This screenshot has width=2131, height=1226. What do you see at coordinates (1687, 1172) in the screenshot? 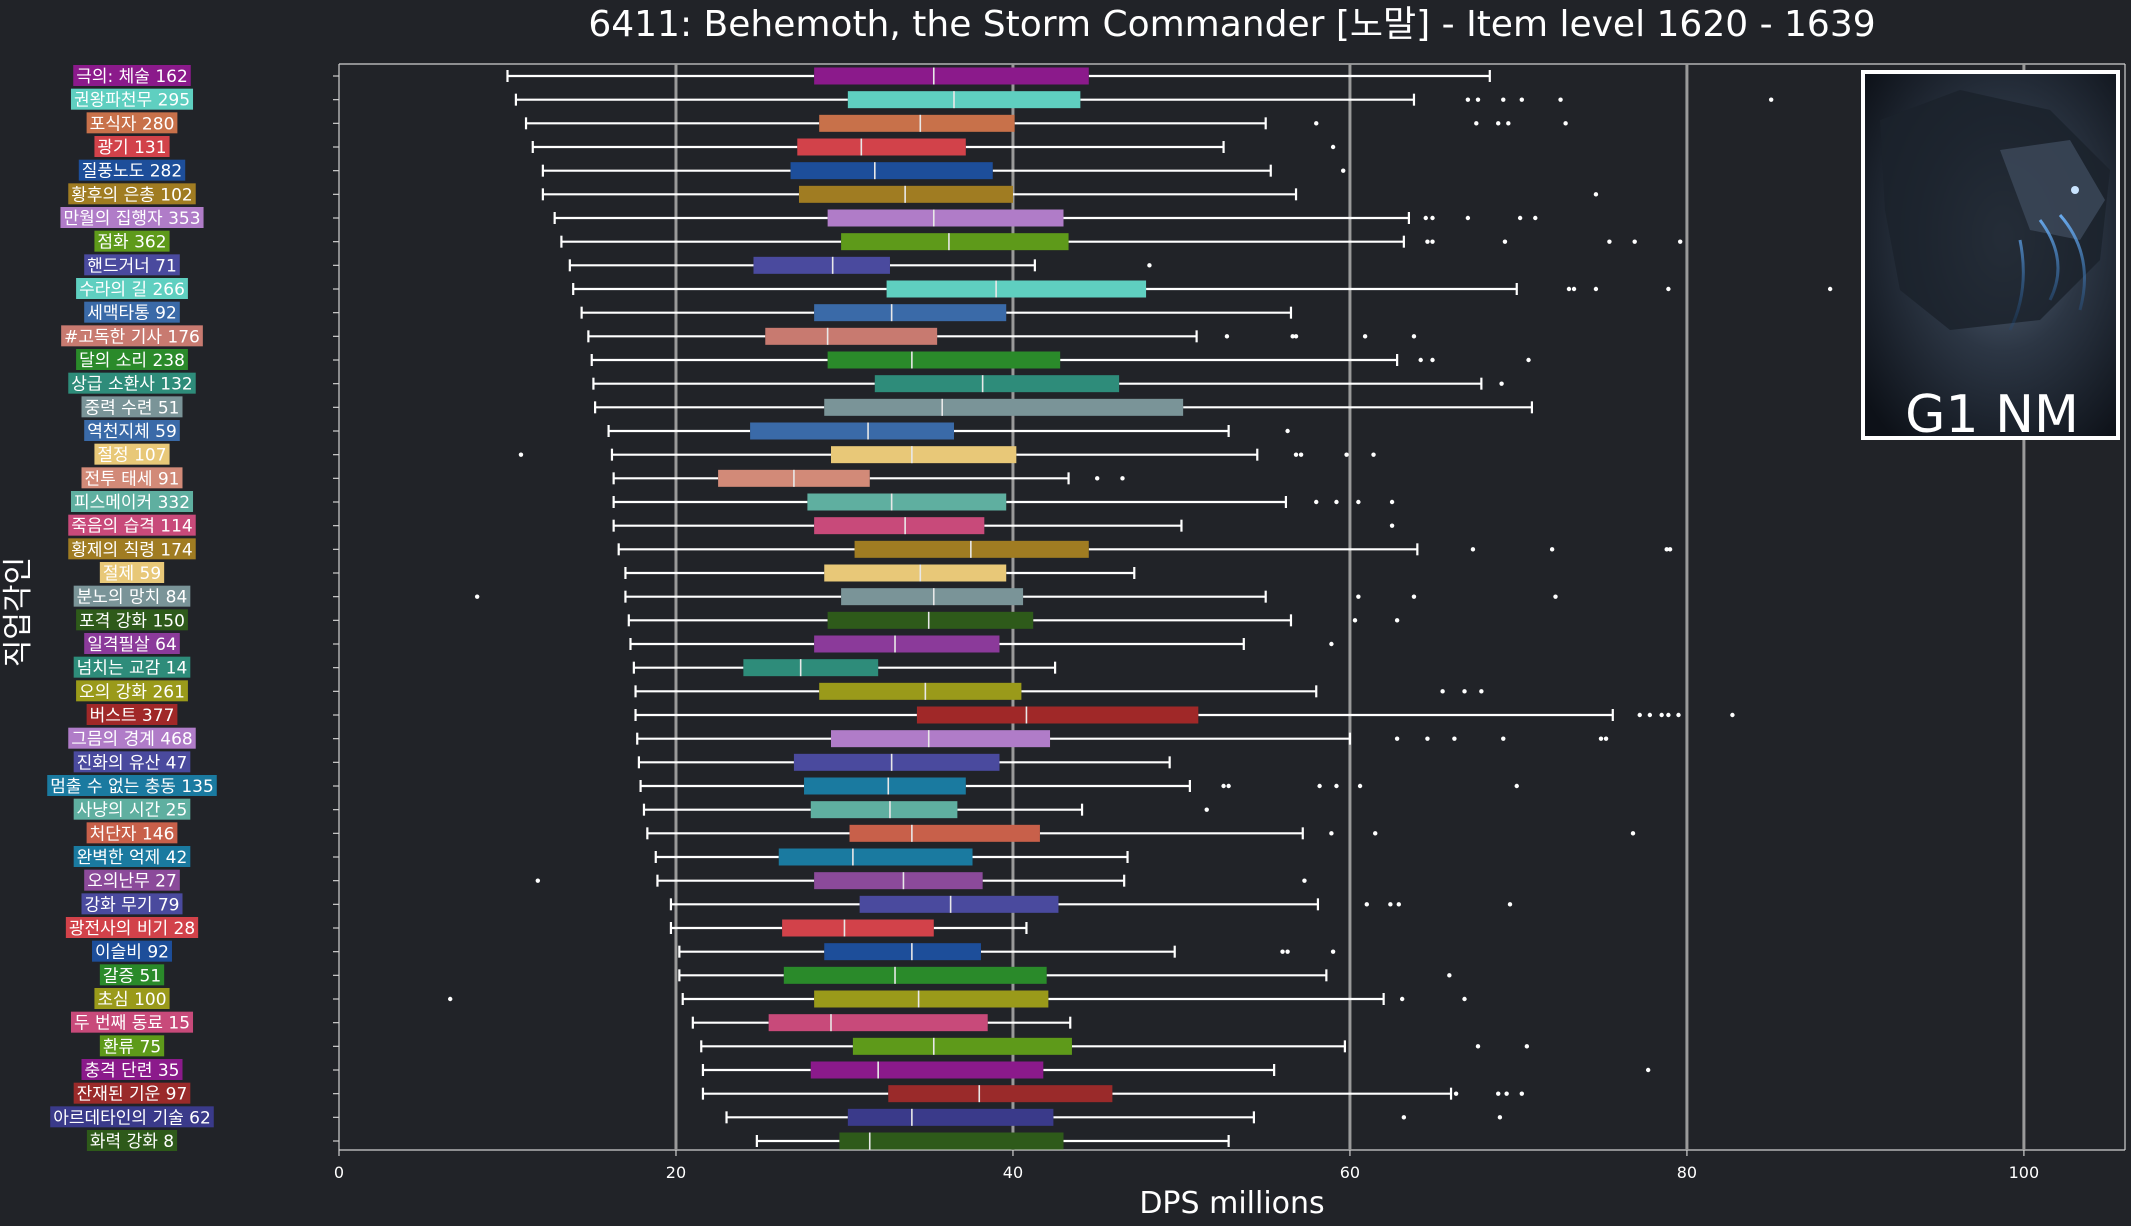
I see `x-tick-label: 80` at bounding box center [1687, 1172].